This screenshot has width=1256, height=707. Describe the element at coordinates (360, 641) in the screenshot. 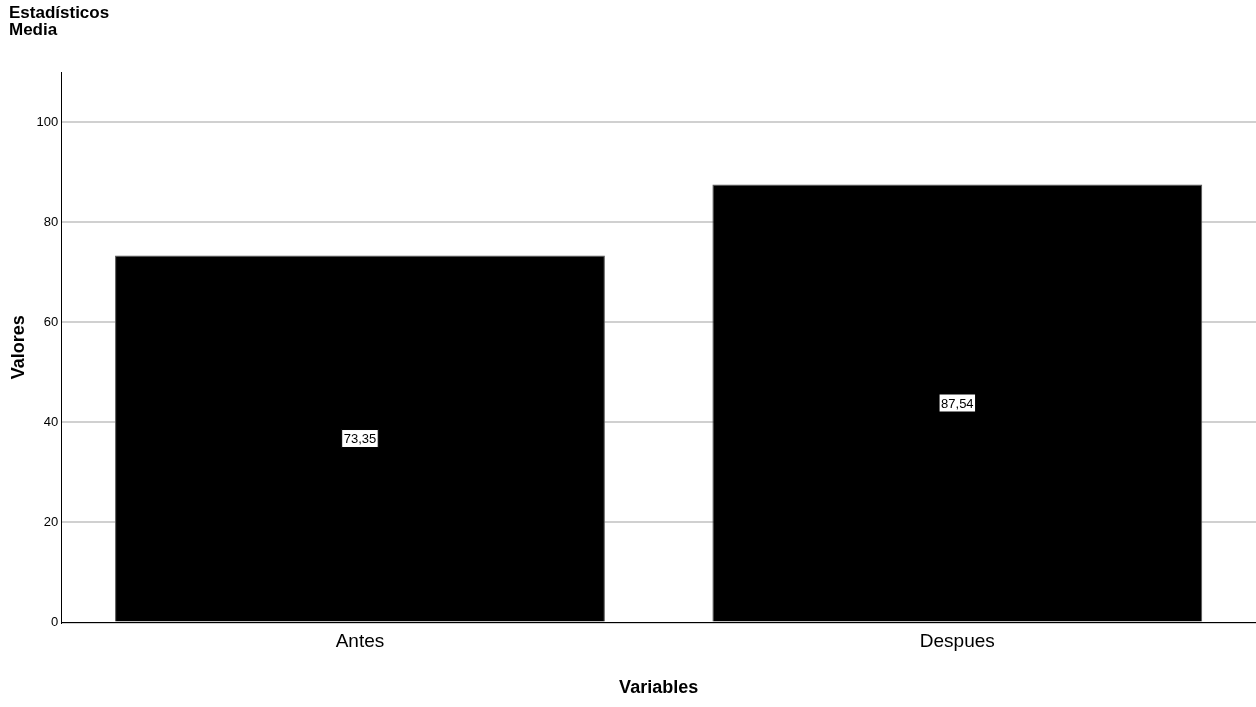

I see `x-tick-label: Antes` at that location.